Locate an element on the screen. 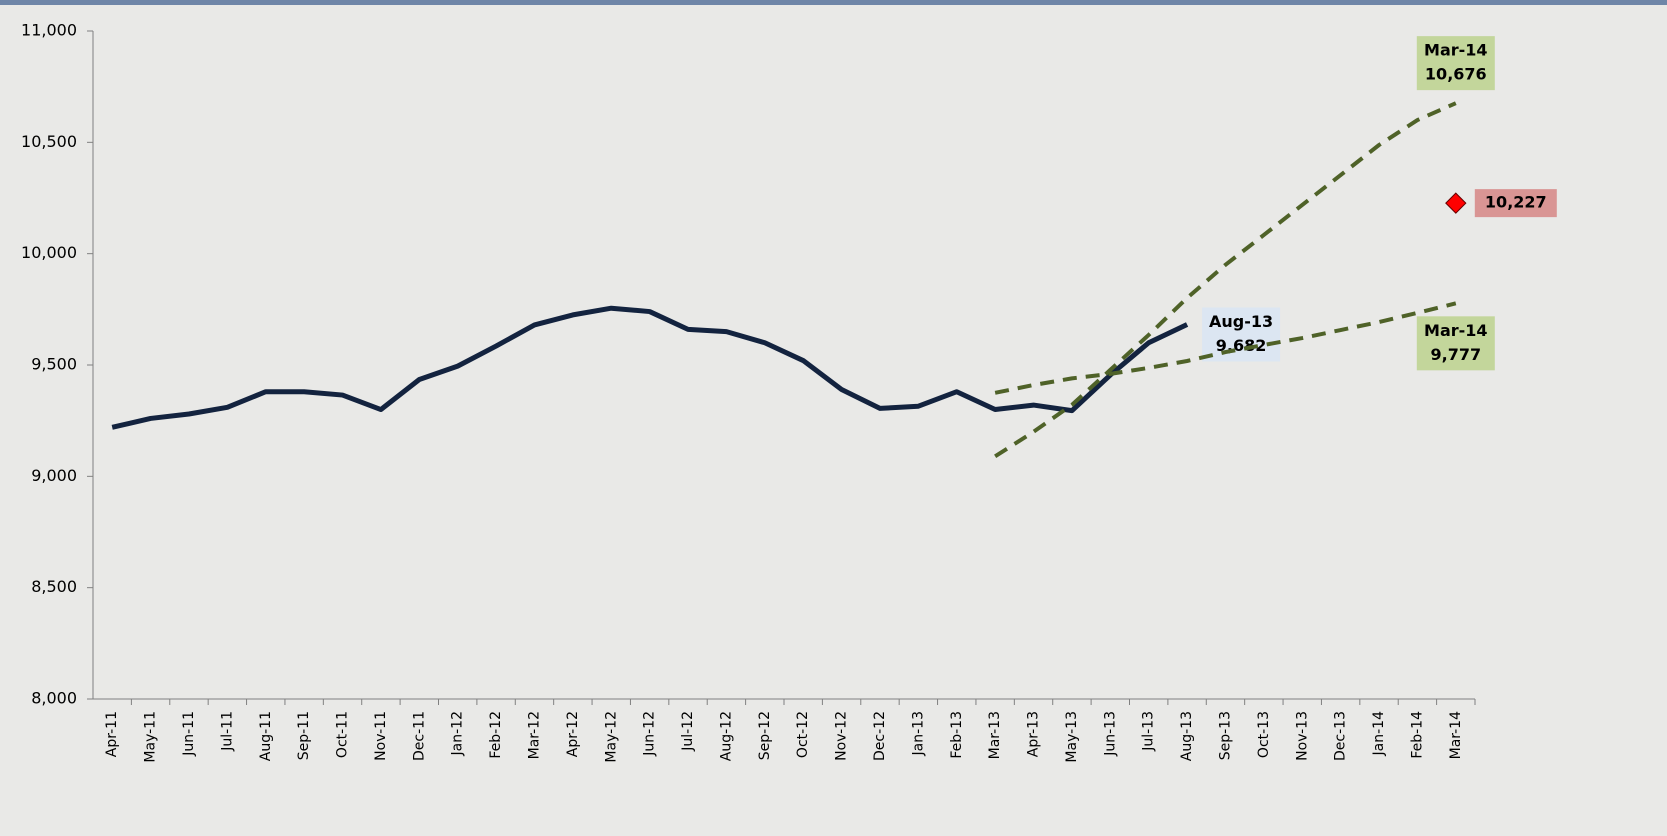 The image size is (1667, 836). x-tick-label: Nov-11 is located at coordinates (381, 736).